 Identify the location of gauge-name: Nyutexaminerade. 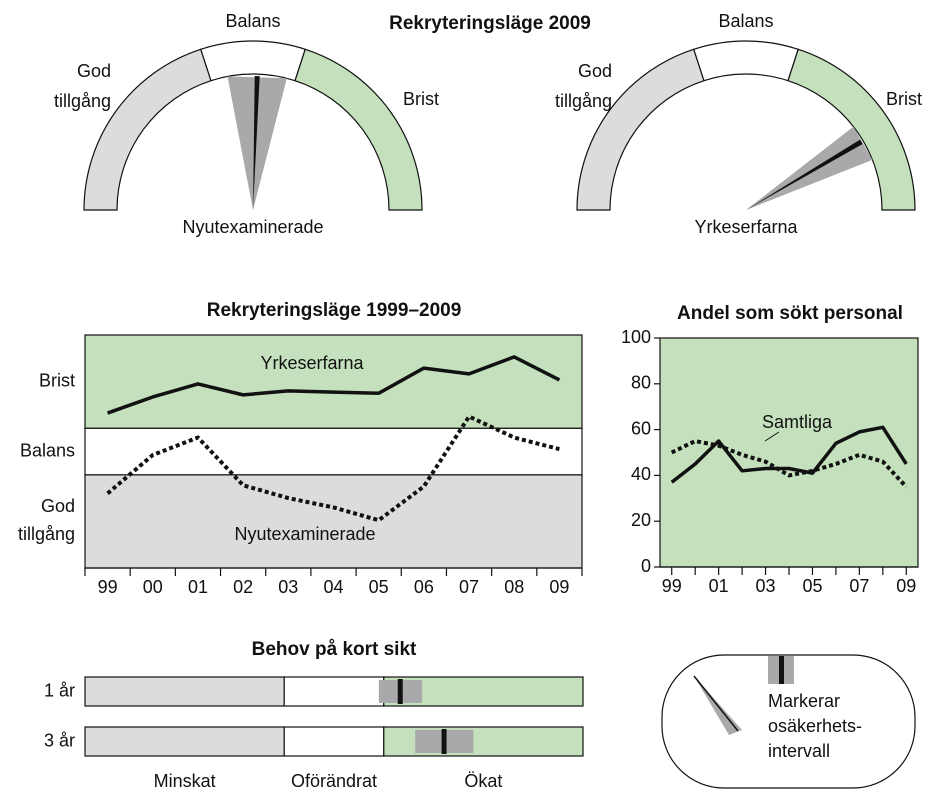
(252, 227).